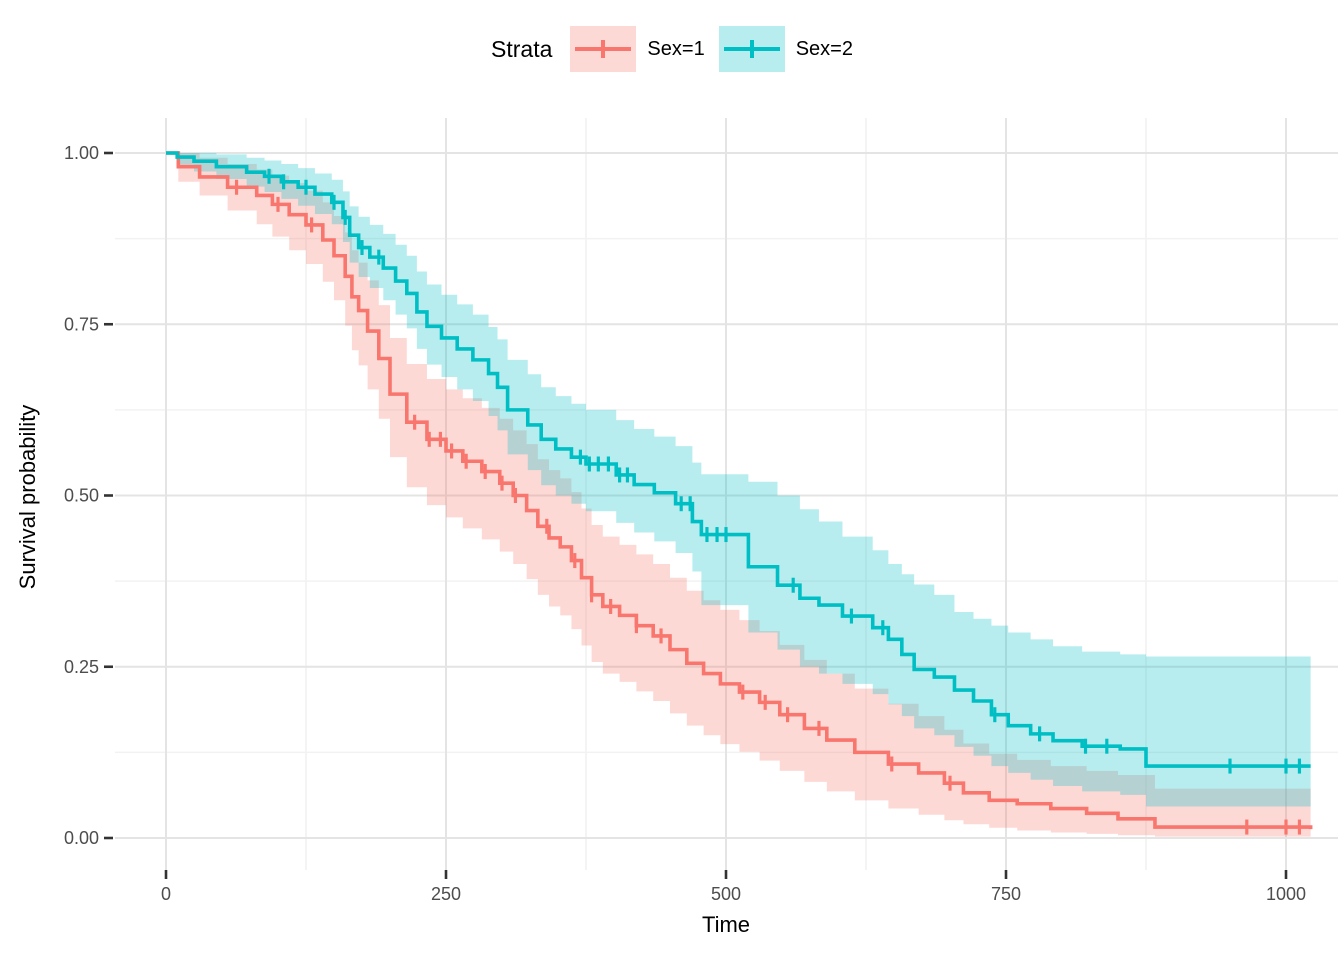 The image size is (1344, 960). What do you see at coordinates (824, 48) in the screenshot?
I see `legend-label-sex2: Sex=2` at bounding box center [824, 48].